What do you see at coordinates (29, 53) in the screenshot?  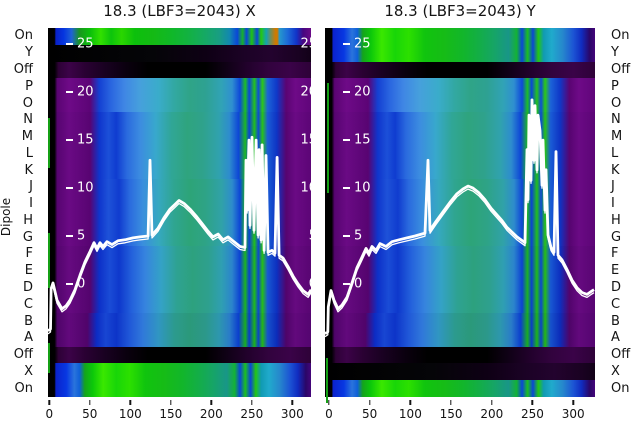 I see `row-label-y-left: Y` at bounding box center [29, 53].